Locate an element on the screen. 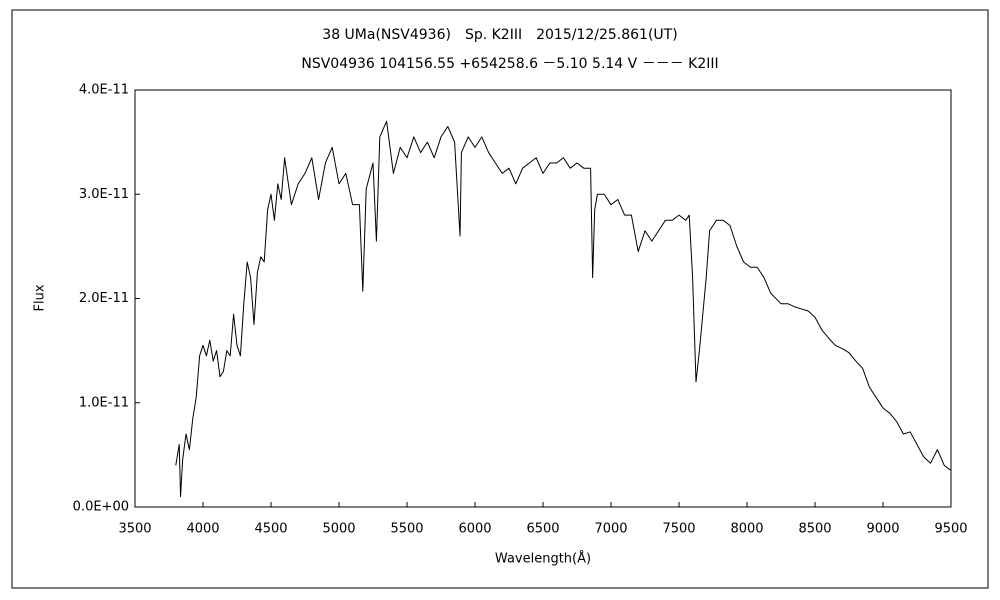 Image resolution: width=1000 pixels, height=600 pixels. x-tick-label: 8000 is located at coordinates (746, 529).